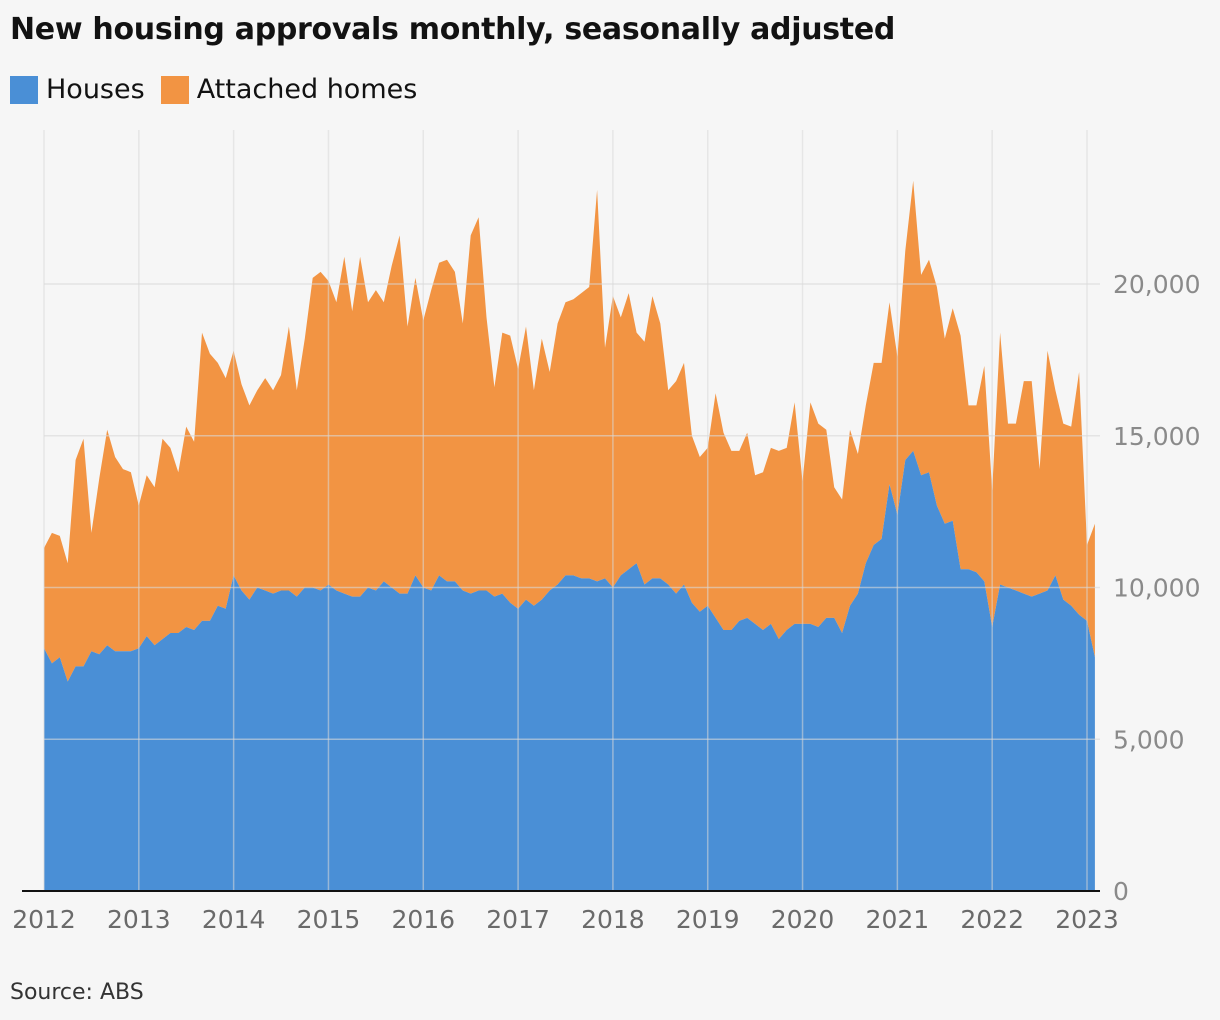  What do you see at coordinates (95, 89) in the screenshot?
I see `legend-label-houses: Houses` at bounding box center [95, 89].